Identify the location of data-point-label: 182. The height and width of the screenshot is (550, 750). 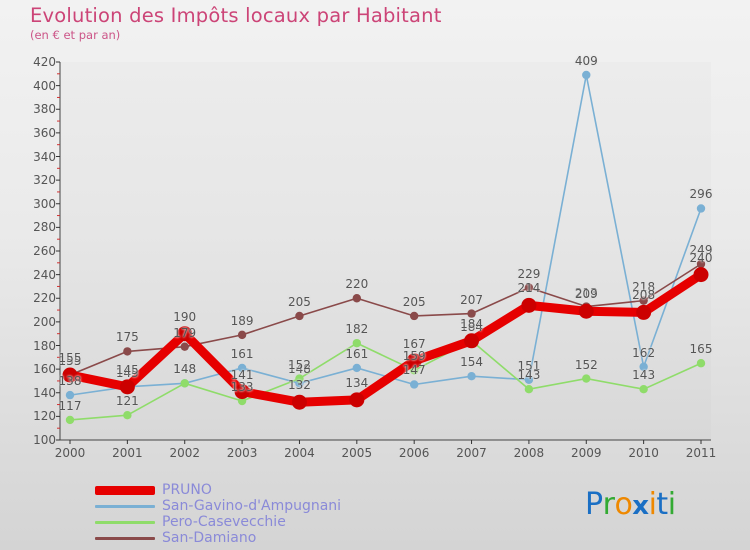
(357, 329).